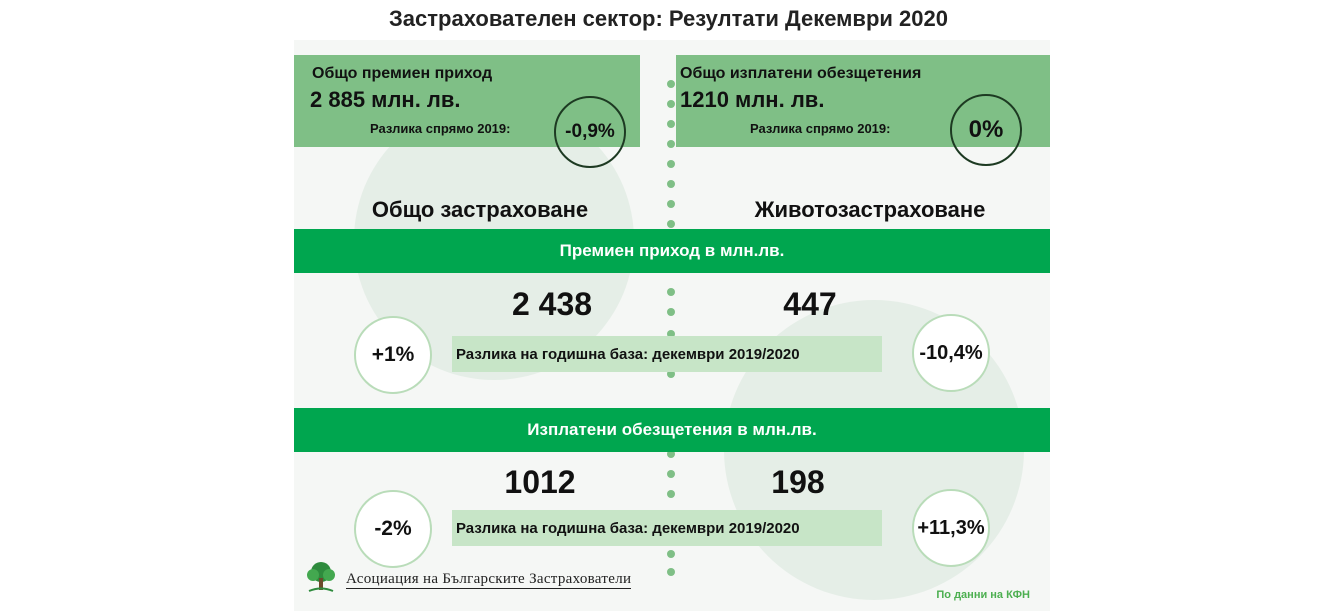 The width and height of the screenshot is (1337, 611). What do you see at coordinates (552, 304) in the screenshot?
I see `premium-general-value: 2 438` at bounding box center [552, 304].